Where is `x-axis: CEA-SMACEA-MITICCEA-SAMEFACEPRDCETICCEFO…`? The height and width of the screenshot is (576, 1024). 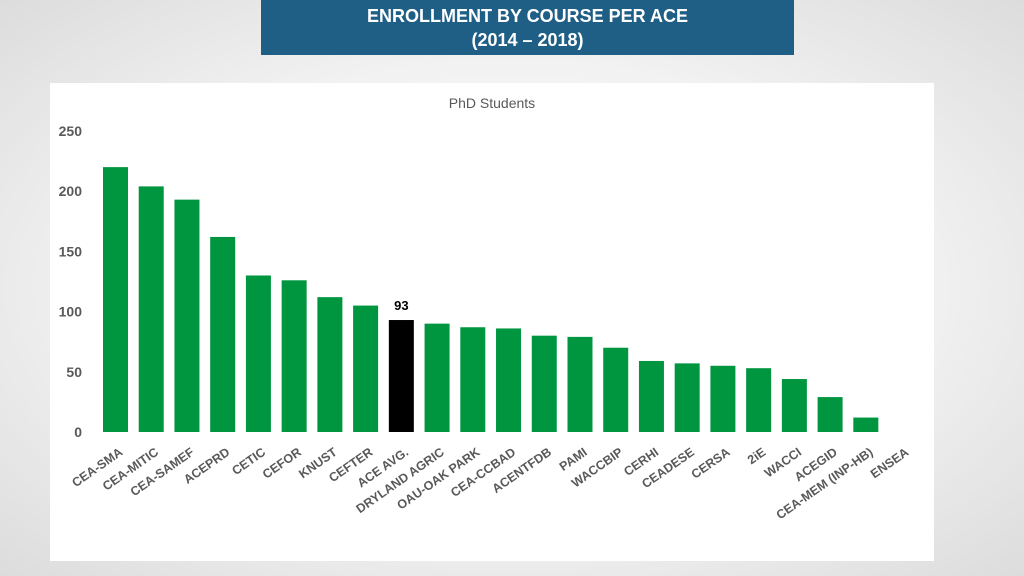
x-axis: CEA-SMACEA-MITICCEA-SAMEFACEPRDCETICCEFO… is located at coordinates (490, 483).